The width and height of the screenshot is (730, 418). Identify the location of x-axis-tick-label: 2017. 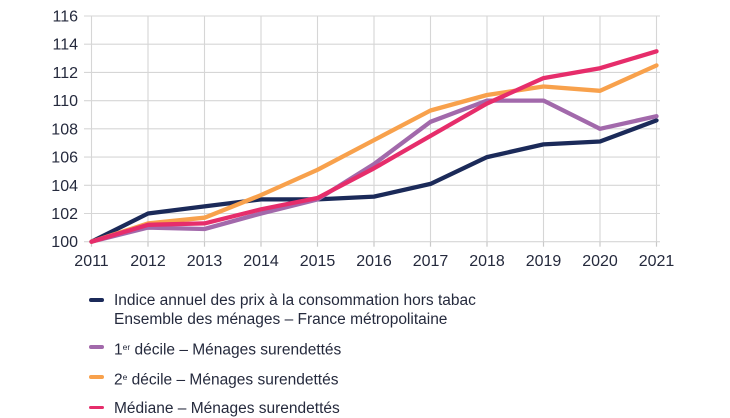
(431, 261).